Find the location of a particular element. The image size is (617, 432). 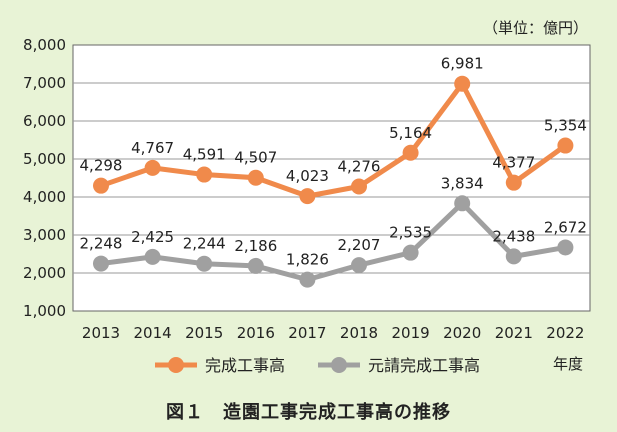

data-label-0: 5,354 is located at coordinates (565, 126).